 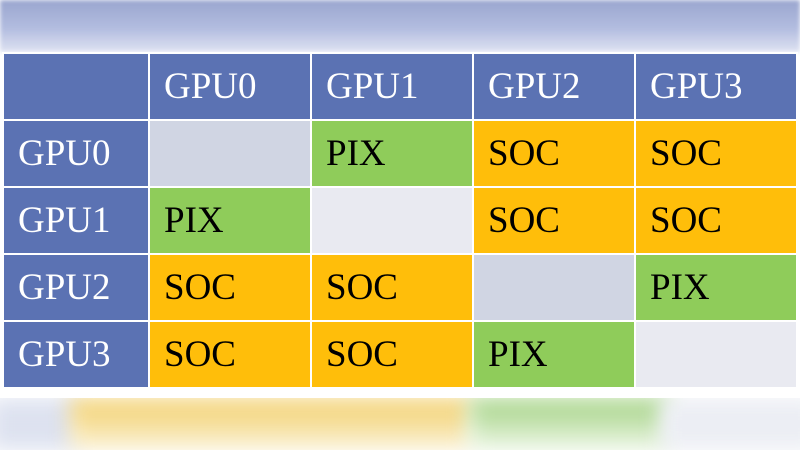 What do you see at coordinates (400, 26) in the screenshot?
I see `blurred-reflection-top` at bounding box center [400, 26].